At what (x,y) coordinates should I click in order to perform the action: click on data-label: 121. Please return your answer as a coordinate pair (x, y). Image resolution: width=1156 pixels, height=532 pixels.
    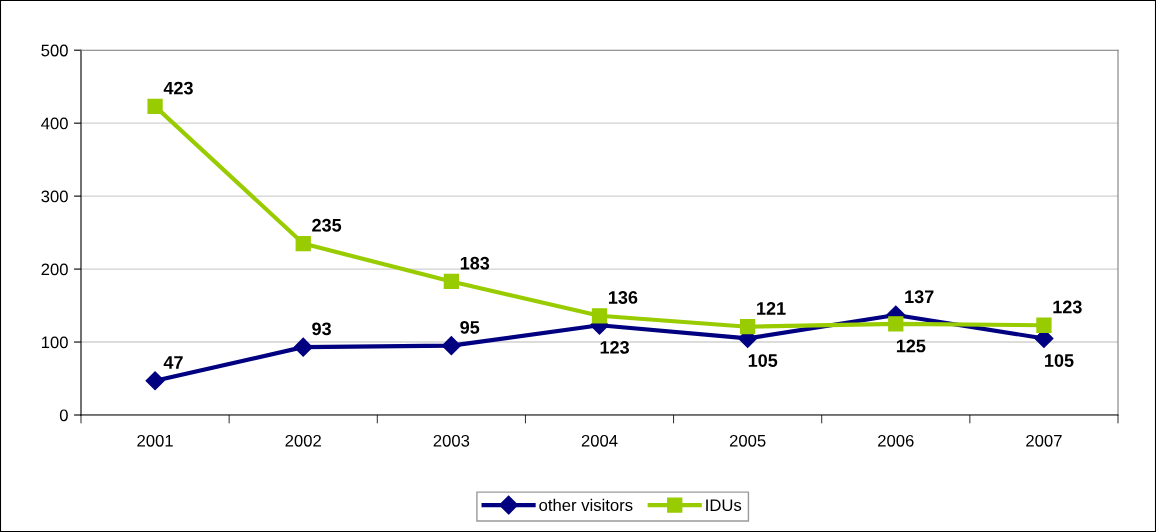
    Looking at the image, I should click on (771, 308).